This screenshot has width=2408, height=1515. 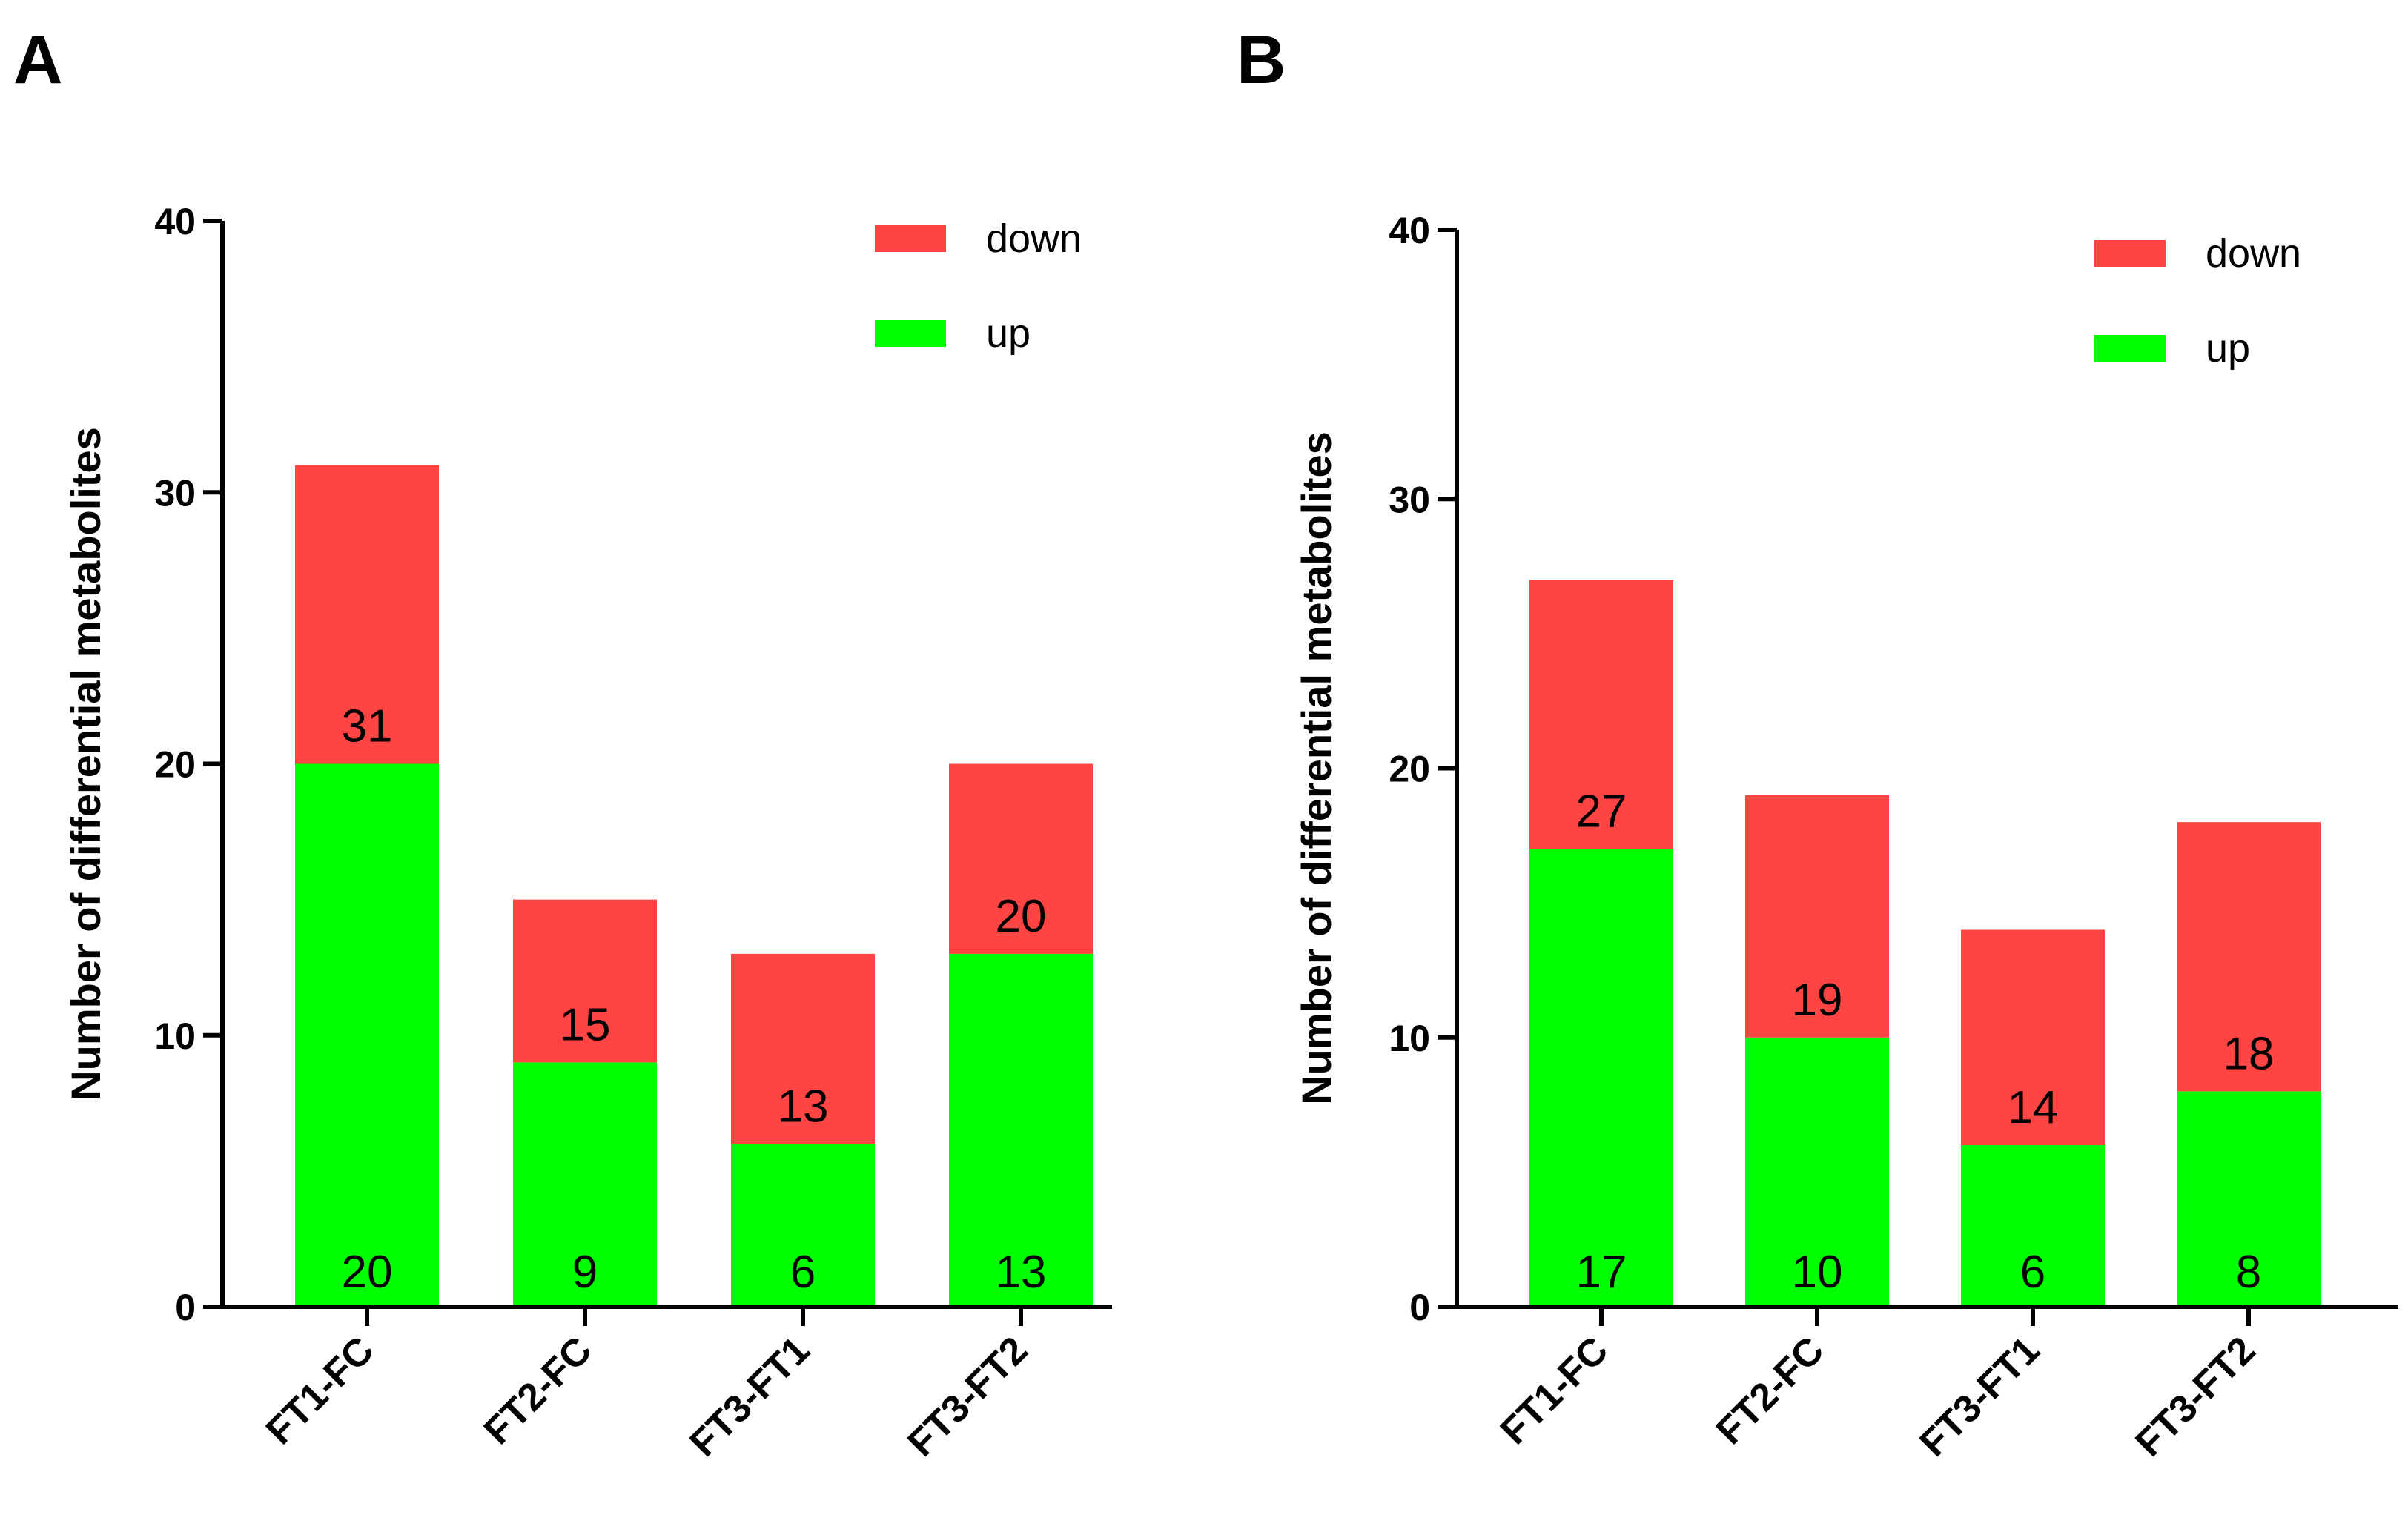 What do you see at coordinates (1817, 1000) in the screenshot?
I see `data-label-total: 19` at bounding box center [1817, 1000].